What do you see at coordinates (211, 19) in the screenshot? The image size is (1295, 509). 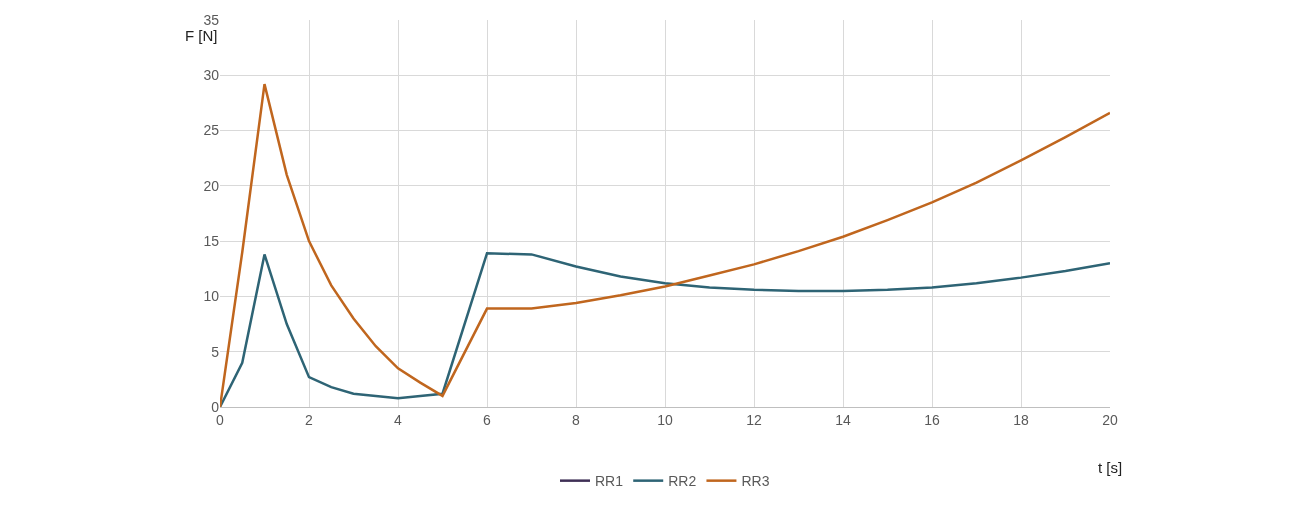 I see `y-tick-label: 35` at bounding box center [211, 19].